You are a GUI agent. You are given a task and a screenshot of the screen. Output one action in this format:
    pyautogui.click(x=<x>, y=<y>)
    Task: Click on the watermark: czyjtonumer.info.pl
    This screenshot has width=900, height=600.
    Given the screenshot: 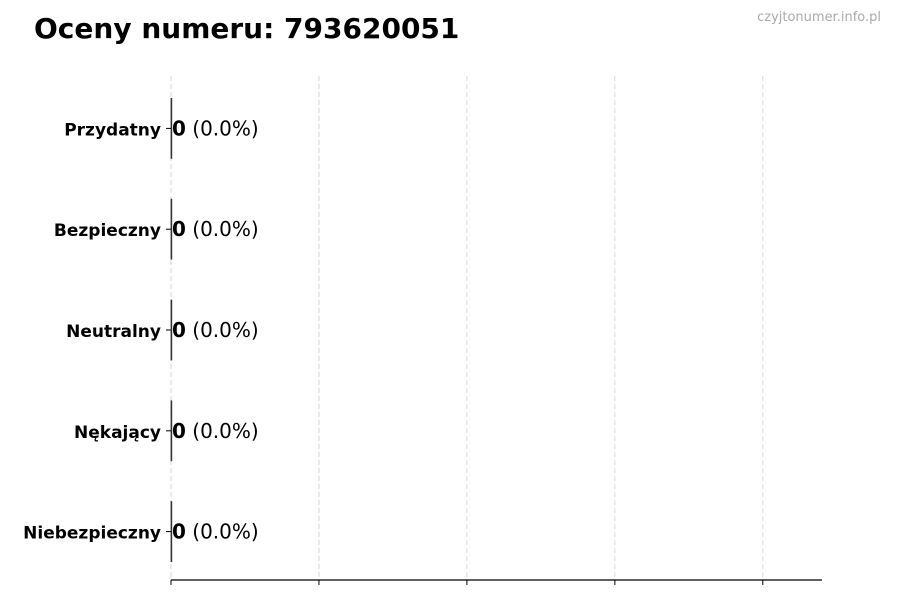 What is the action you would take?
    pyautogui.click(x=819, y=17)
    